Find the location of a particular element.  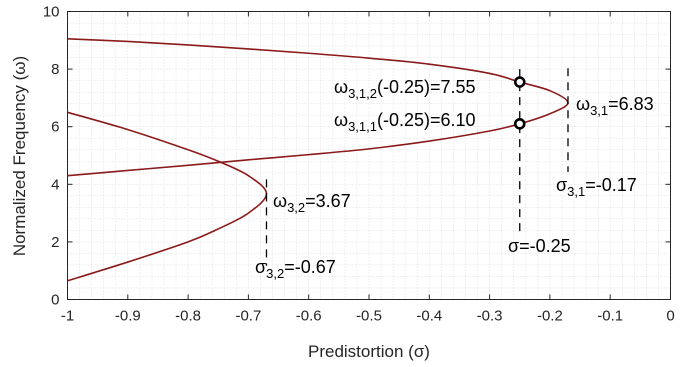

y-tick-label: 2 is located at coordinates (55, 242).